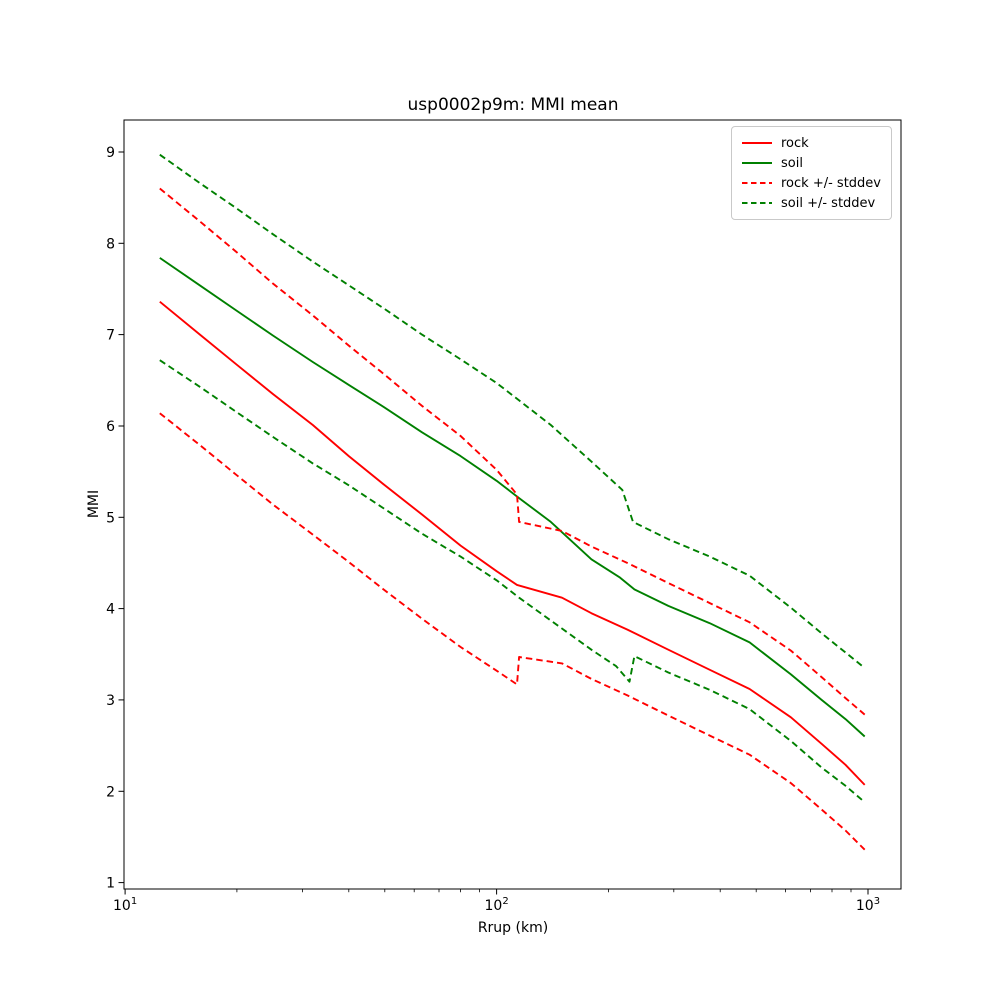 Image resolution: width=1000 pixels, height=1000 pixels. I want to click on y-tick-label: 4, so click(110, 610).